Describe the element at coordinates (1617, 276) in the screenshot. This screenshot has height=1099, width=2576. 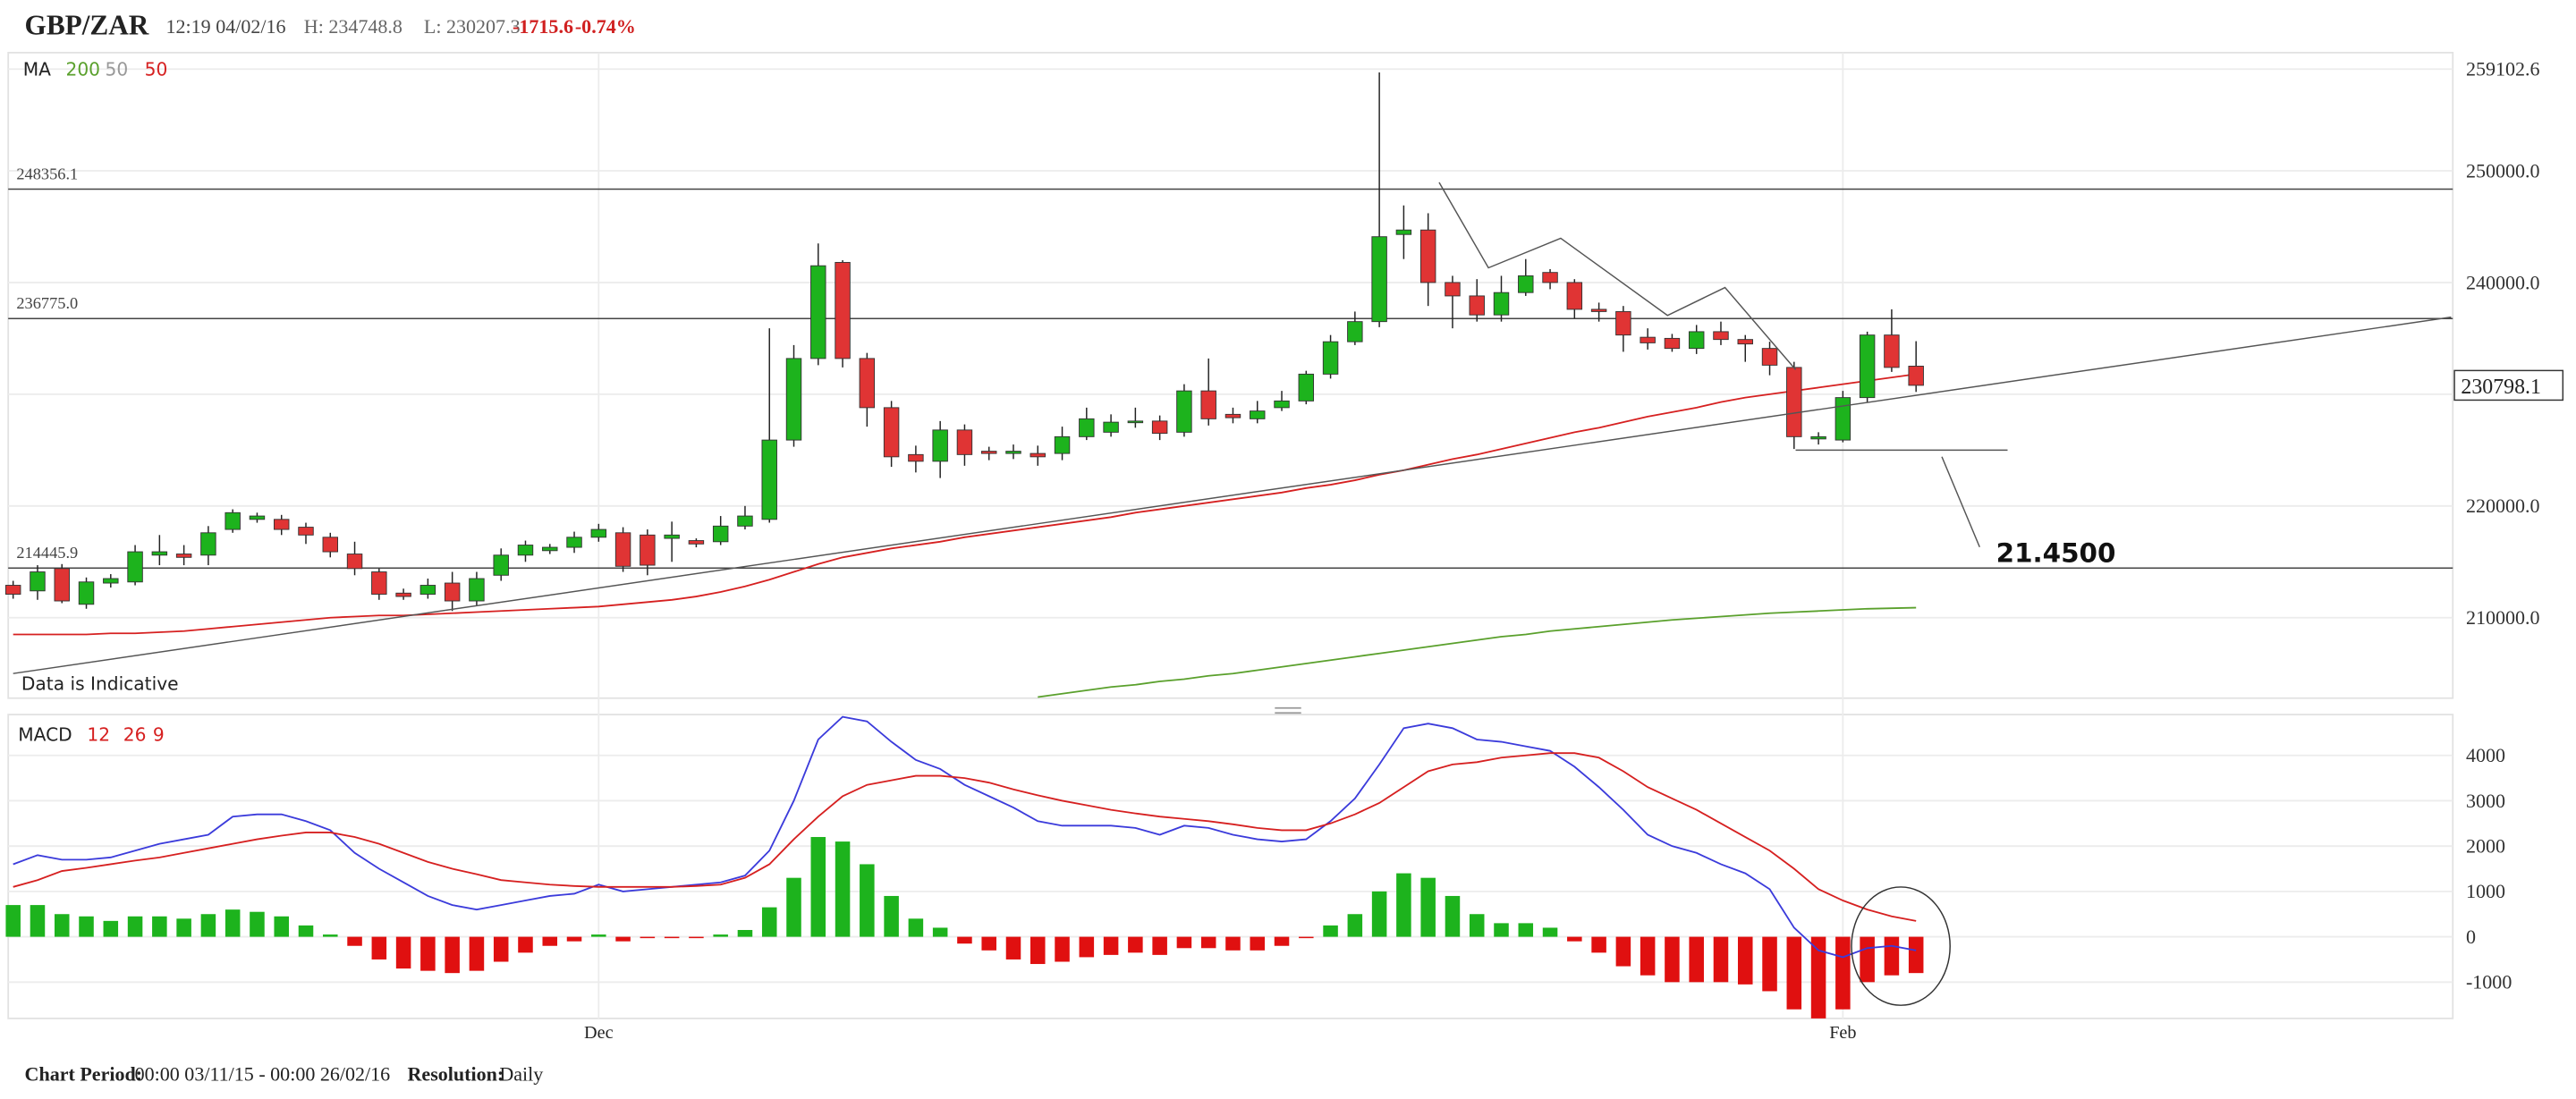
I see `zigzag` at that location.